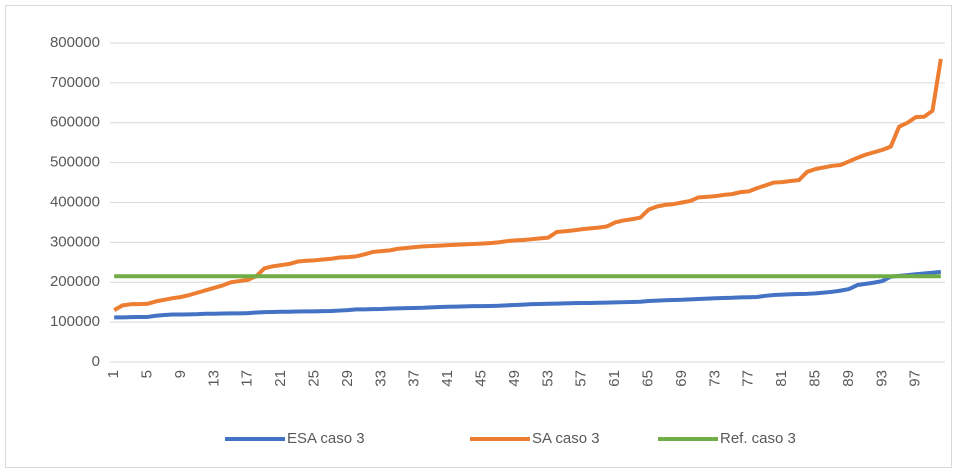 The image size is (958, 473). What do you see at coordinates (96, 361) in the screenshot?
I see `y-tick-label: 0` at bounding box center [96, 361].